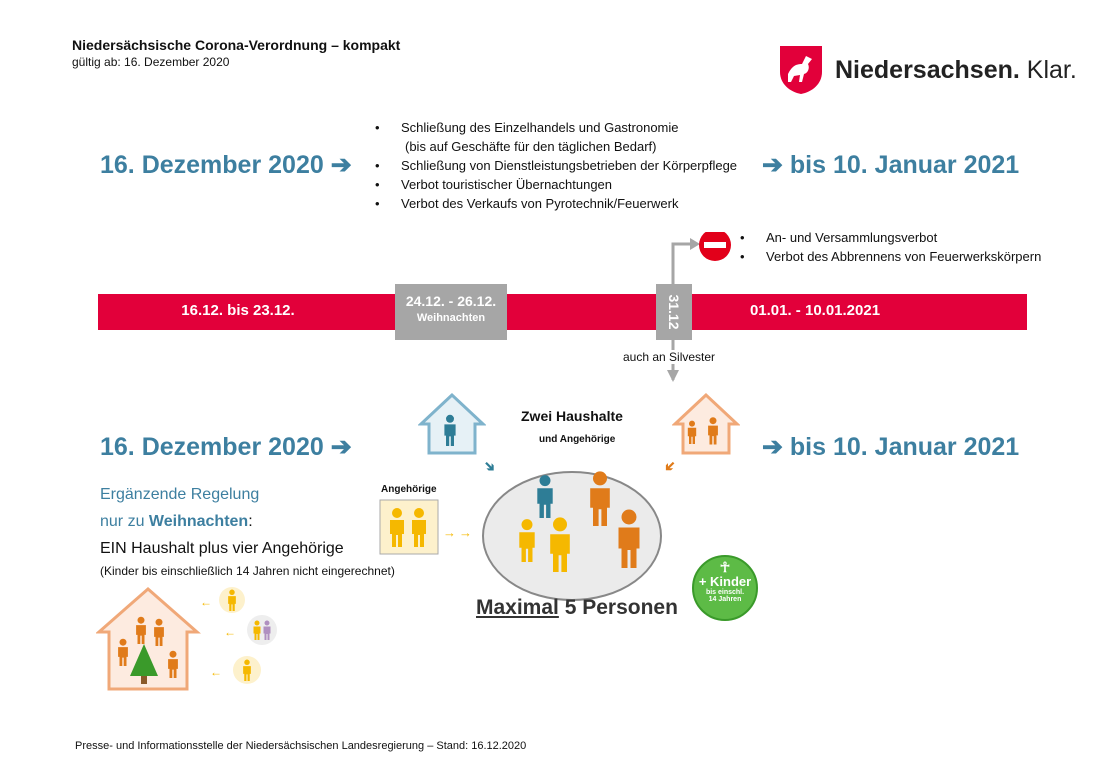 The width and height of the screenshot is (1099, 777). What do you see at coordinates (212, 447) in the screenshot?
I see `row2-start-date: 16. Dezember 2020` at bounding box center [212, 447].